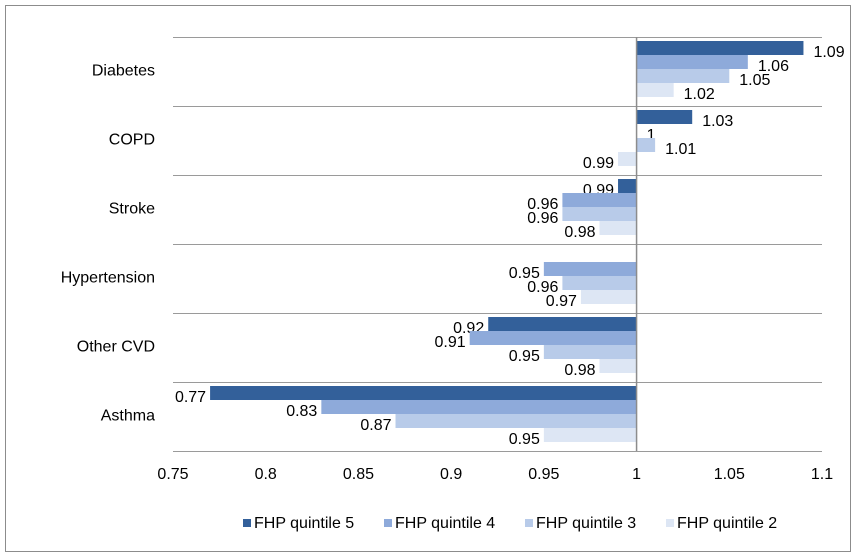 The image size is (857, 558). Describe the element at coordinates (727, 523) in the screenshot. I see `legend-label: FHP quintile 2` at that location.